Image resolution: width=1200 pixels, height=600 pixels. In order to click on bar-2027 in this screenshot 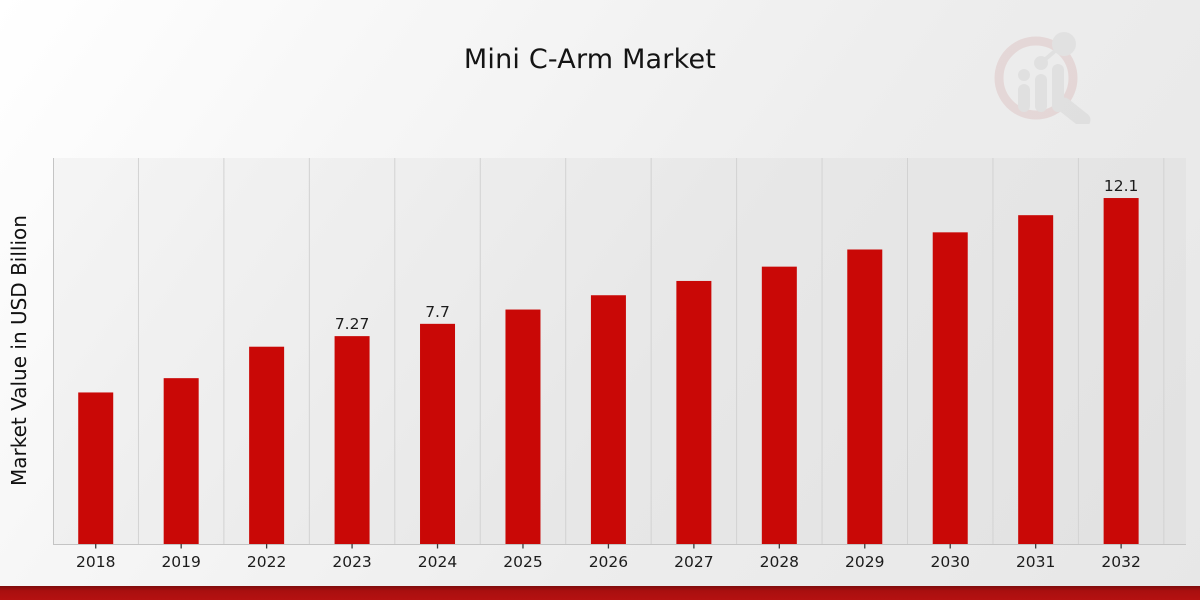, I will do `click(694, 412)`.